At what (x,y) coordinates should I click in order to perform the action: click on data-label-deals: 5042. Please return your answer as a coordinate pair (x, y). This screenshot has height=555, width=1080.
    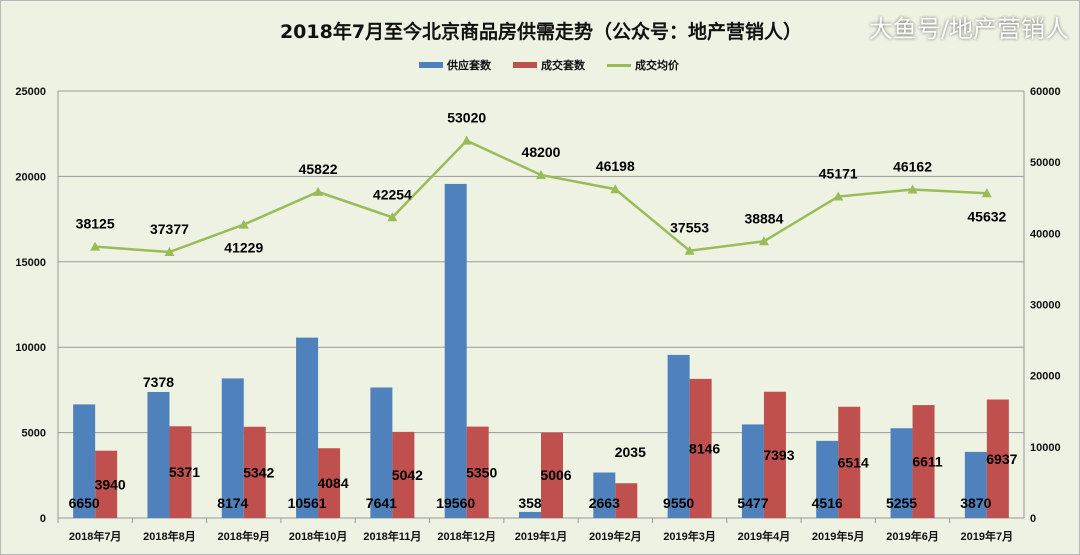
    Looking at the image, I should click on (407, 475).